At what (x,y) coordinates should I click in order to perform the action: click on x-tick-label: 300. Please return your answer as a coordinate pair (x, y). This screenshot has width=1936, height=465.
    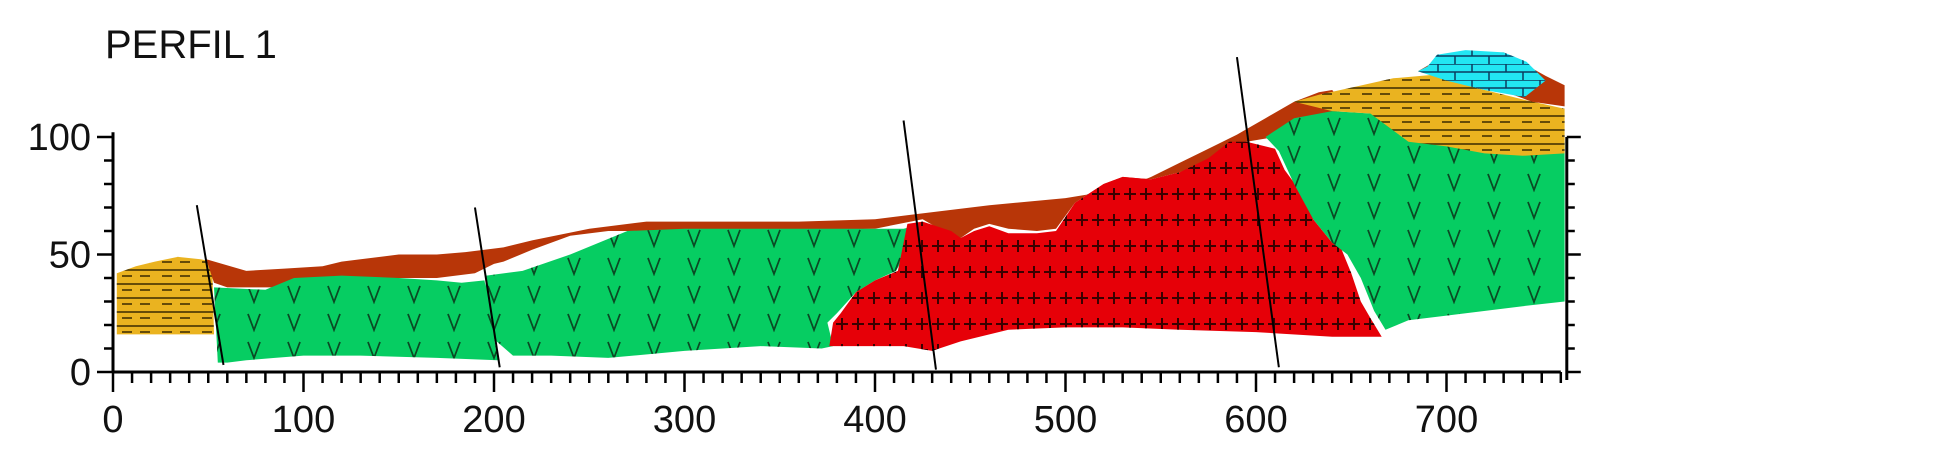
    Looking at the image, I should click on (684, 420).